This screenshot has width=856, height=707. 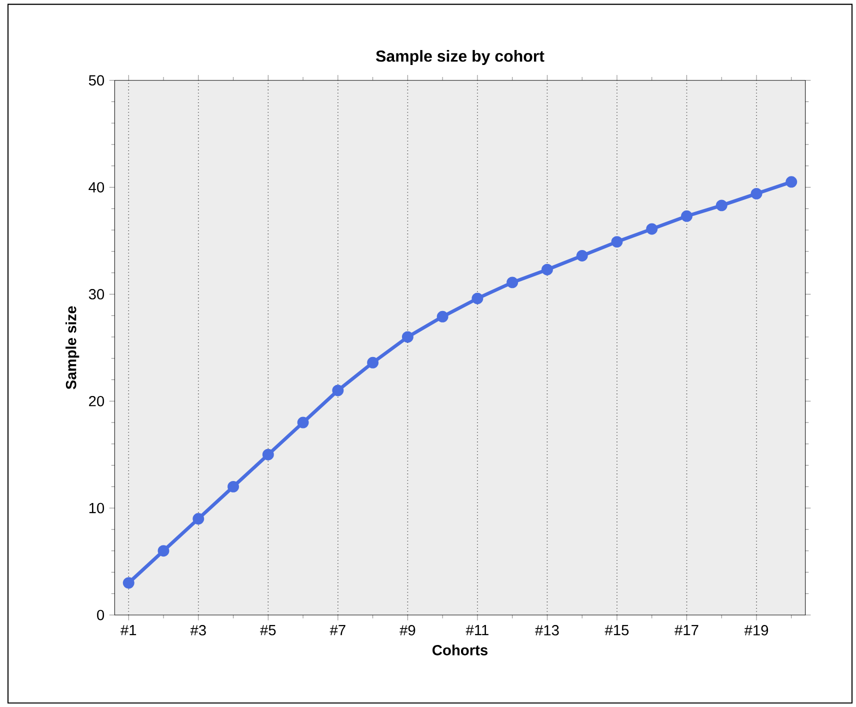 What do you see at coordinates (460, 57) in the screenshot?
I see `chart-title: Sample size by cohort` at bounding box center [460, 57].